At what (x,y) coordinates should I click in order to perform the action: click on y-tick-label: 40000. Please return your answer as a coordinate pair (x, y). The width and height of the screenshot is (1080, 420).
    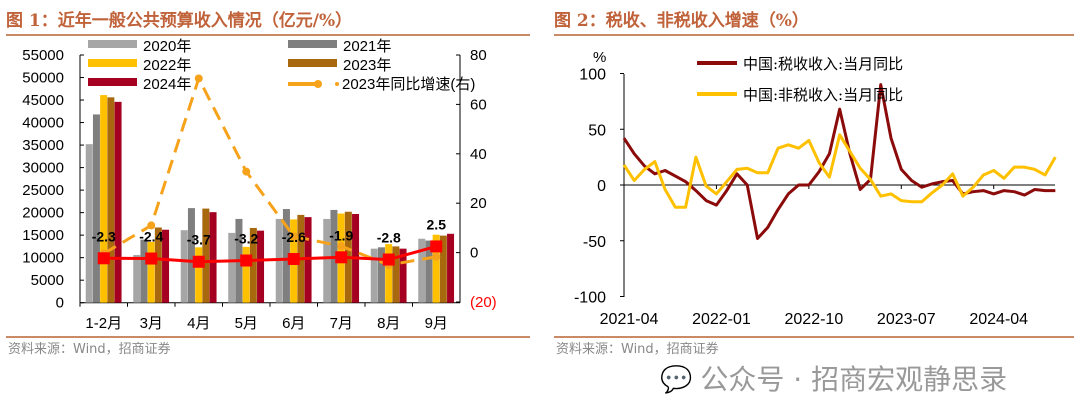
    Looking at the image, I should click on (43, 123).